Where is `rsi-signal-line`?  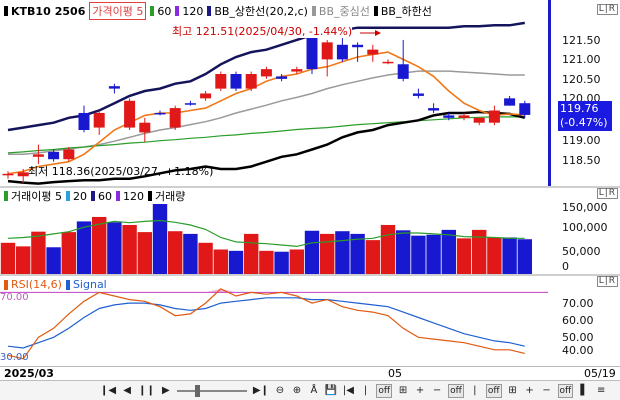
rsi-signal-line is located at coordinates (266, 323).